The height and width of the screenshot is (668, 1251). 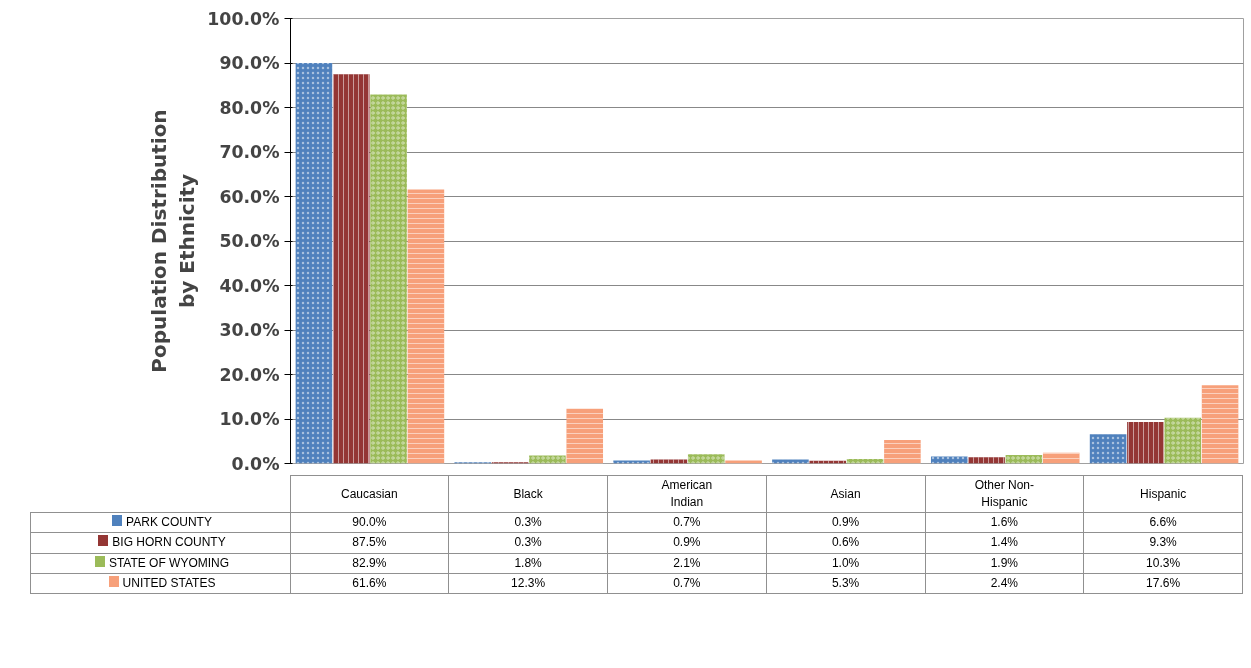 I want to click on y-tick-label: 90.0%, so click(x=249, y=63).